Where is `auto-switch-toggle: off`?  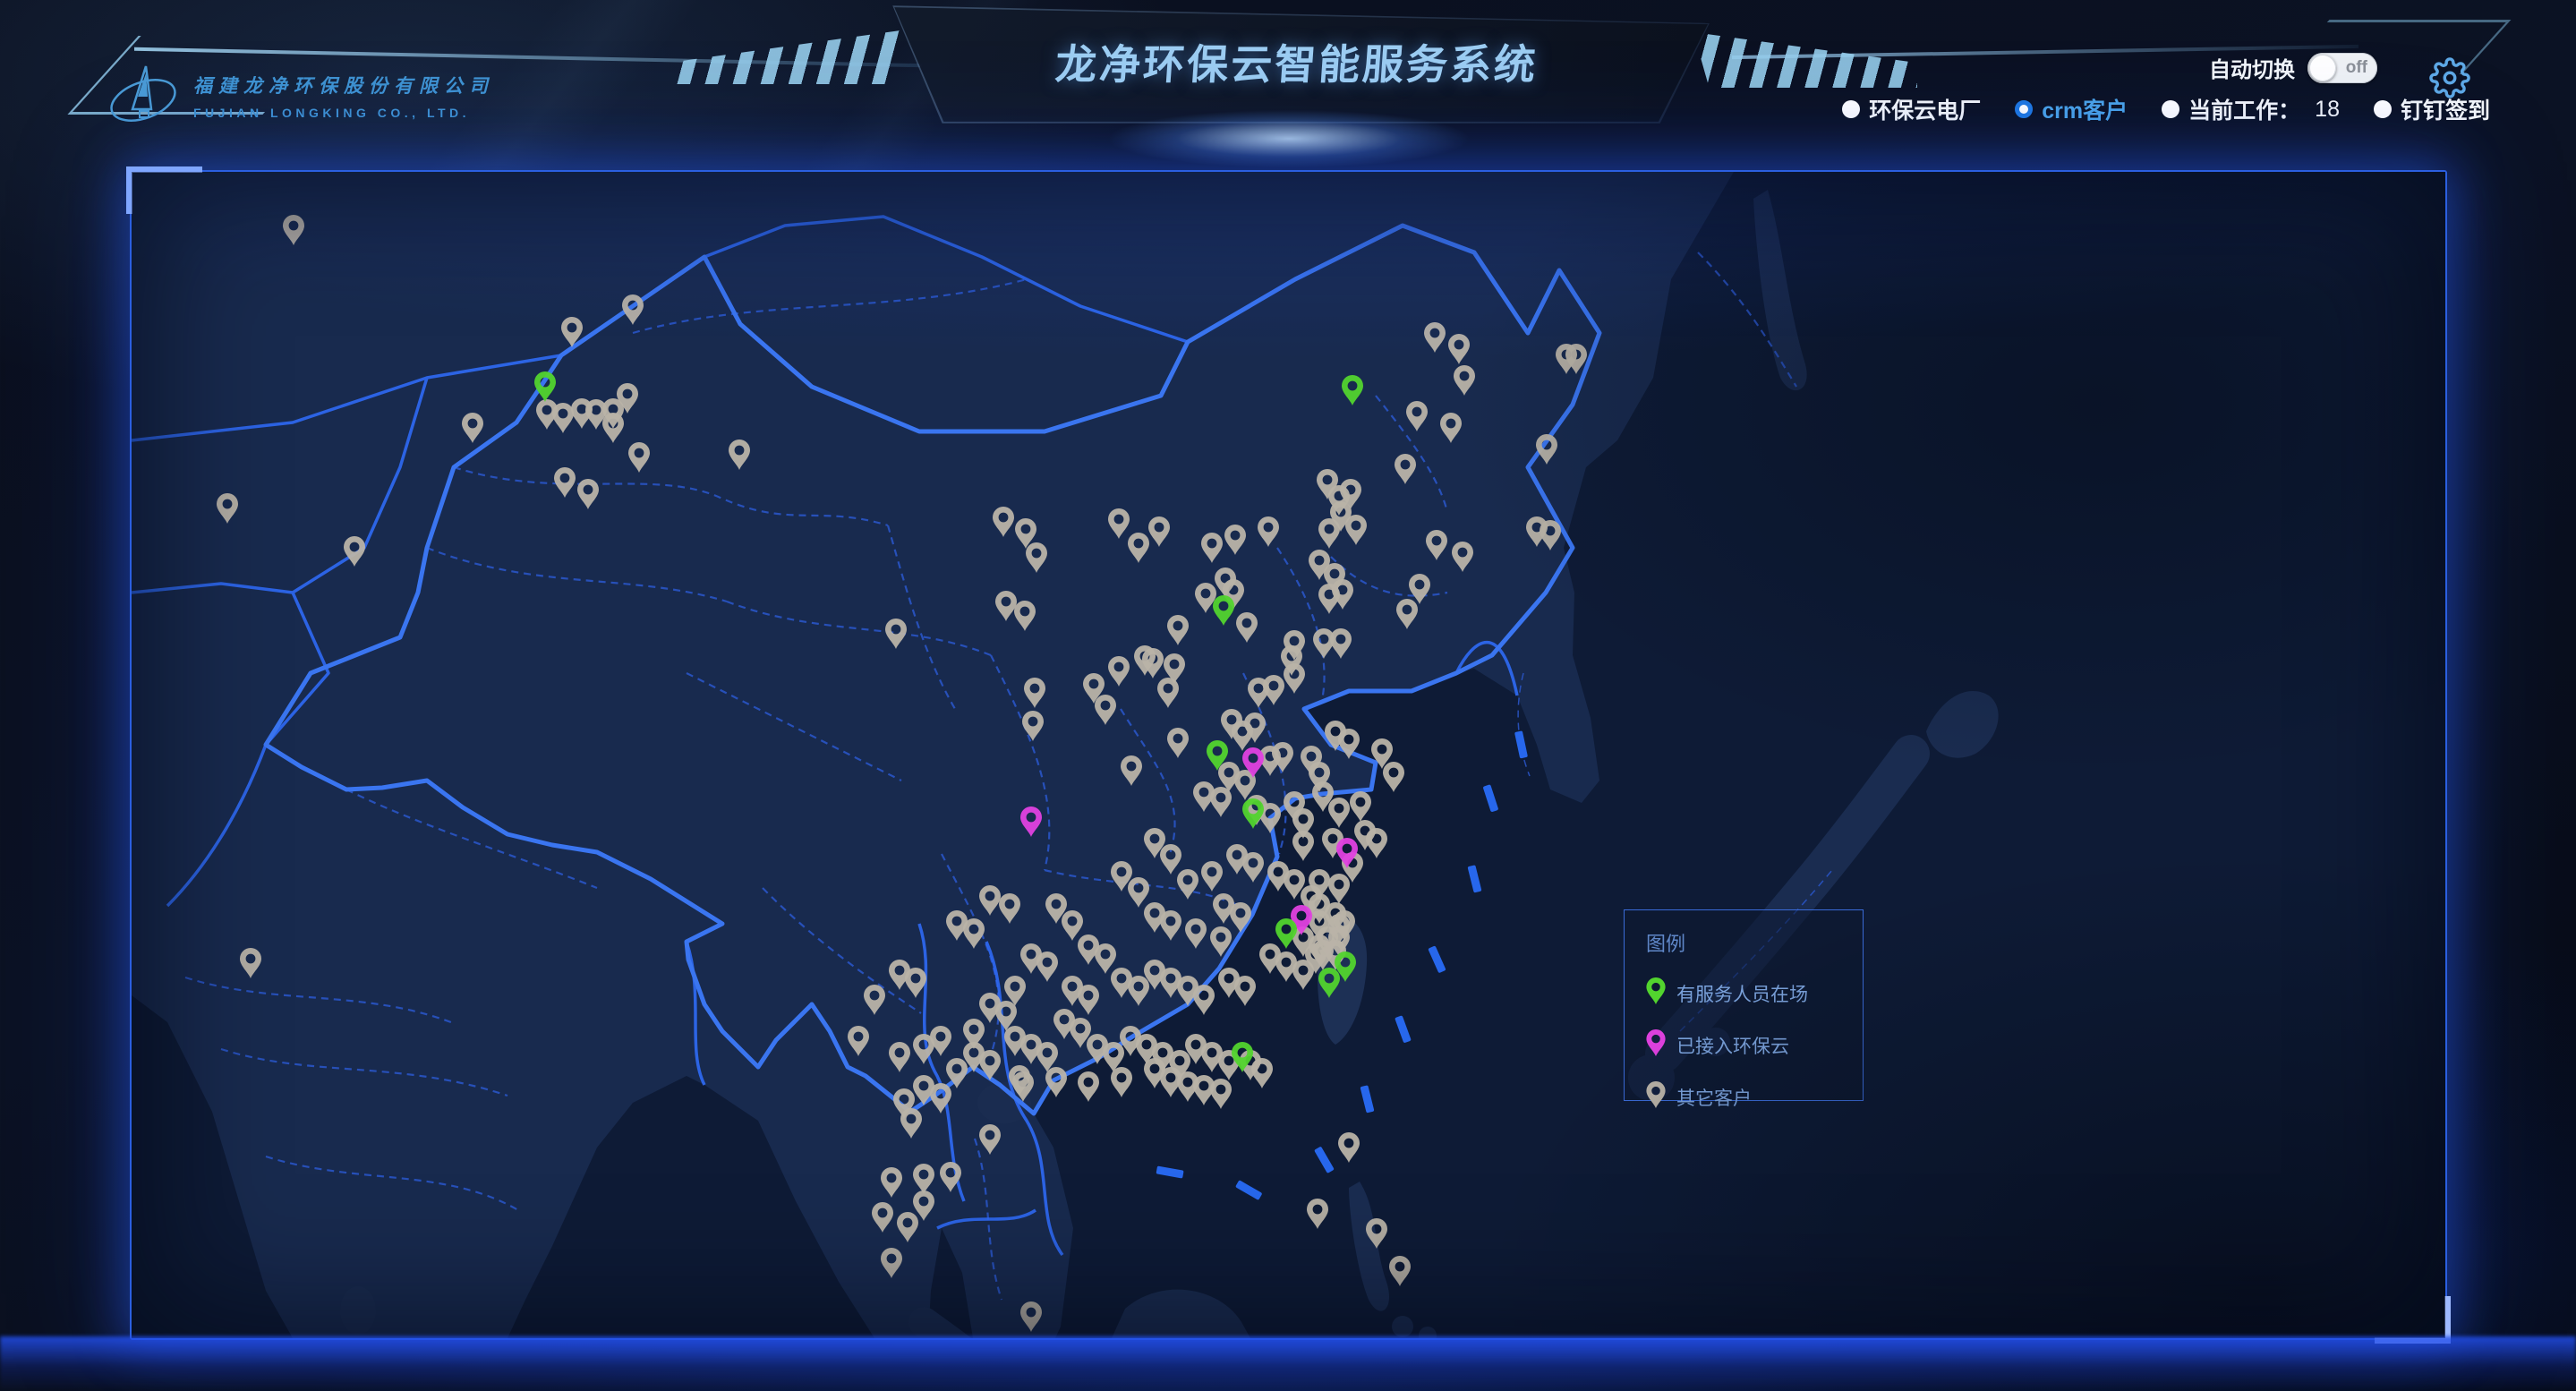
auto-switch-toggle: off is located at coordinates (2342, 67).